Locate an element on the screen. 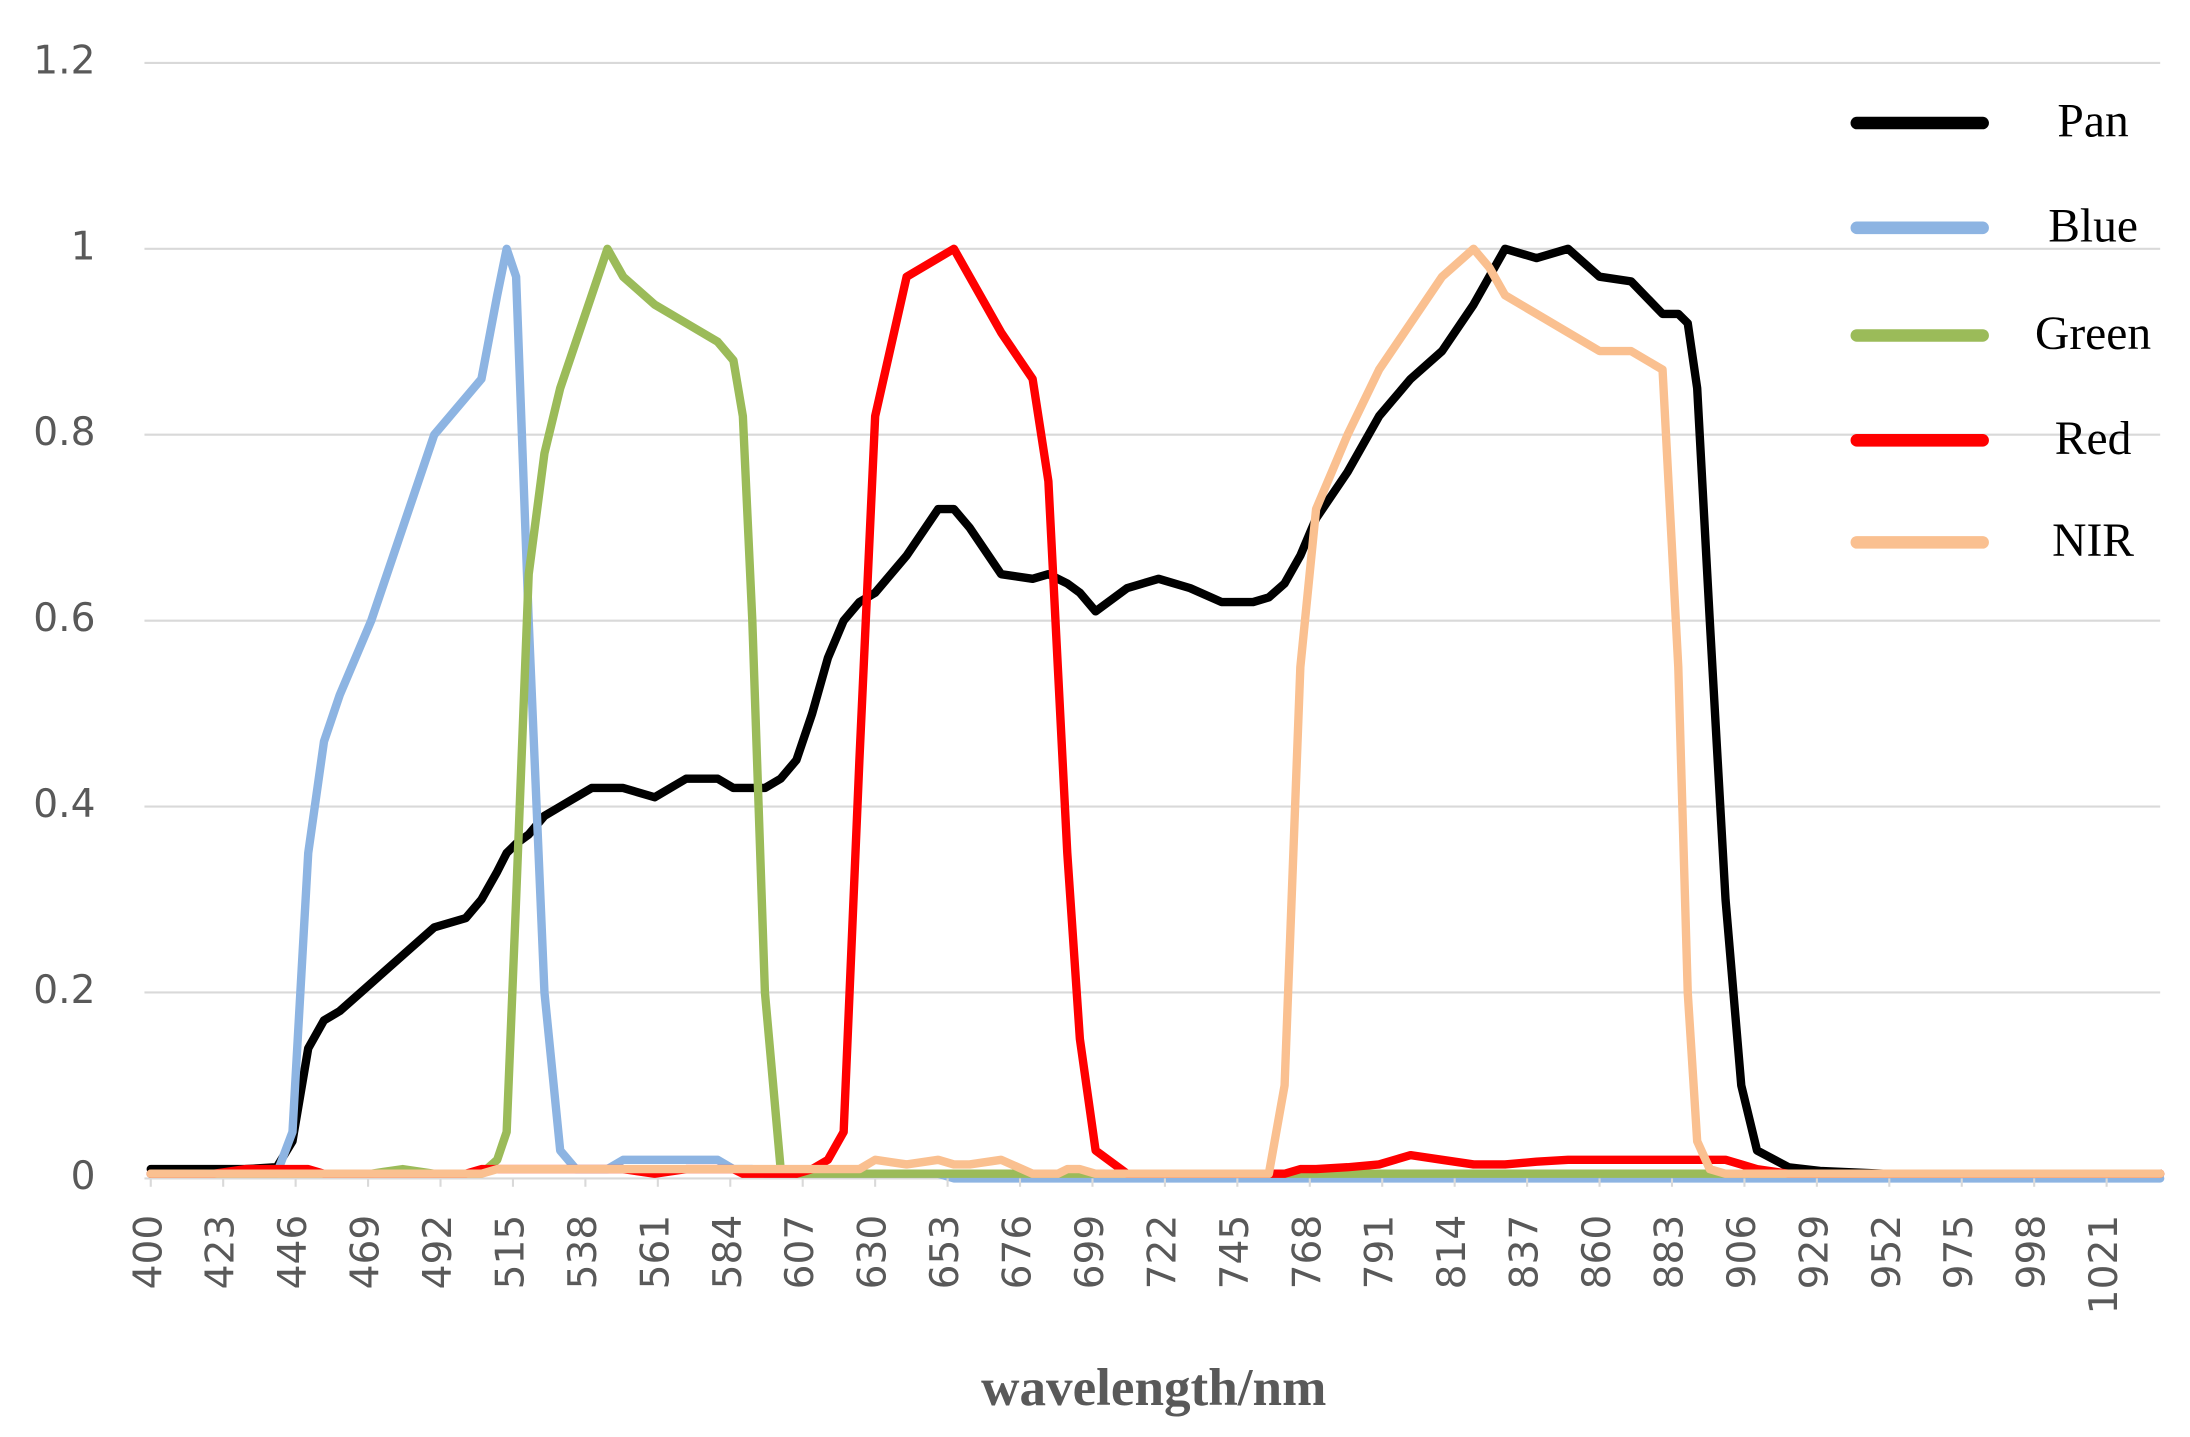  x-tick-label: 492 is located at coordinates (438, 1252).